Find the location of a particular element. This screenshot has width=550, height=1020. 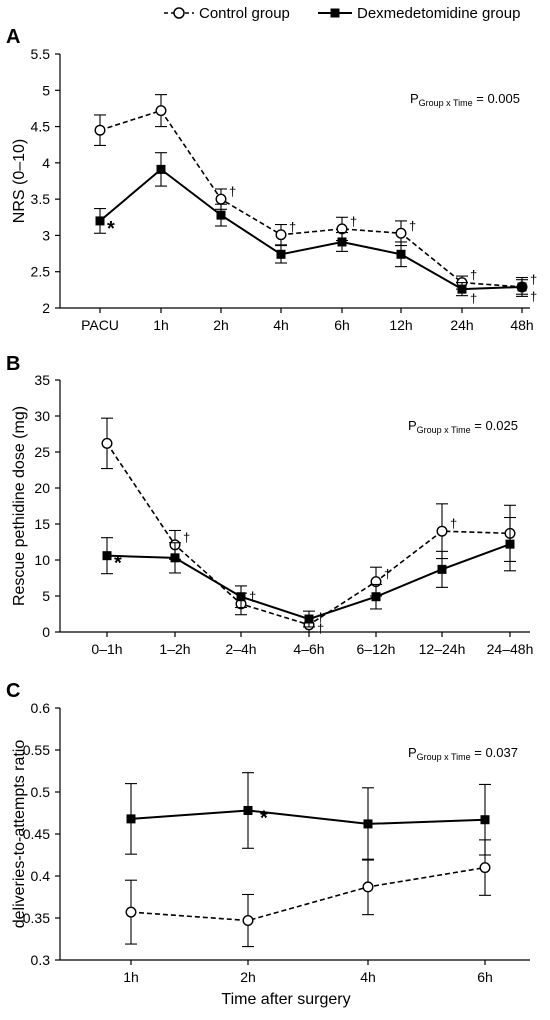

y-tick-label: 2 is located at coordinates (46, 308).